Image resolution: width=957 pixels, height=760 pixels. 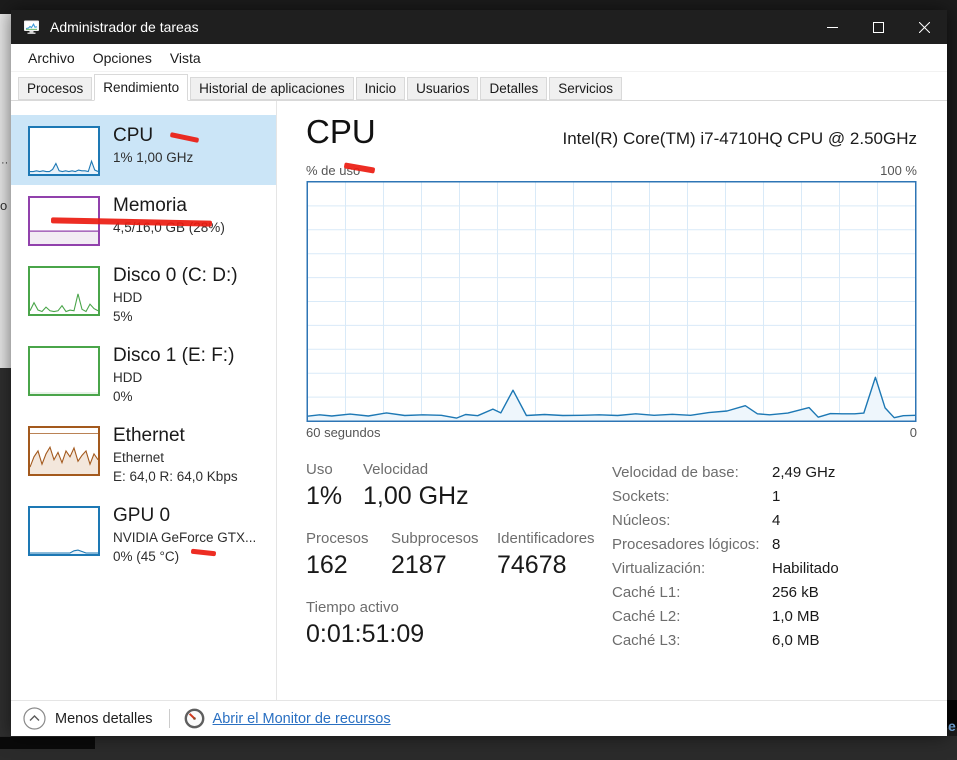 What do you see at coordinates (123, 396) in the screenshot?
I see `sidebar-disco1-usage: 0%` at bounding box center [123, 396].